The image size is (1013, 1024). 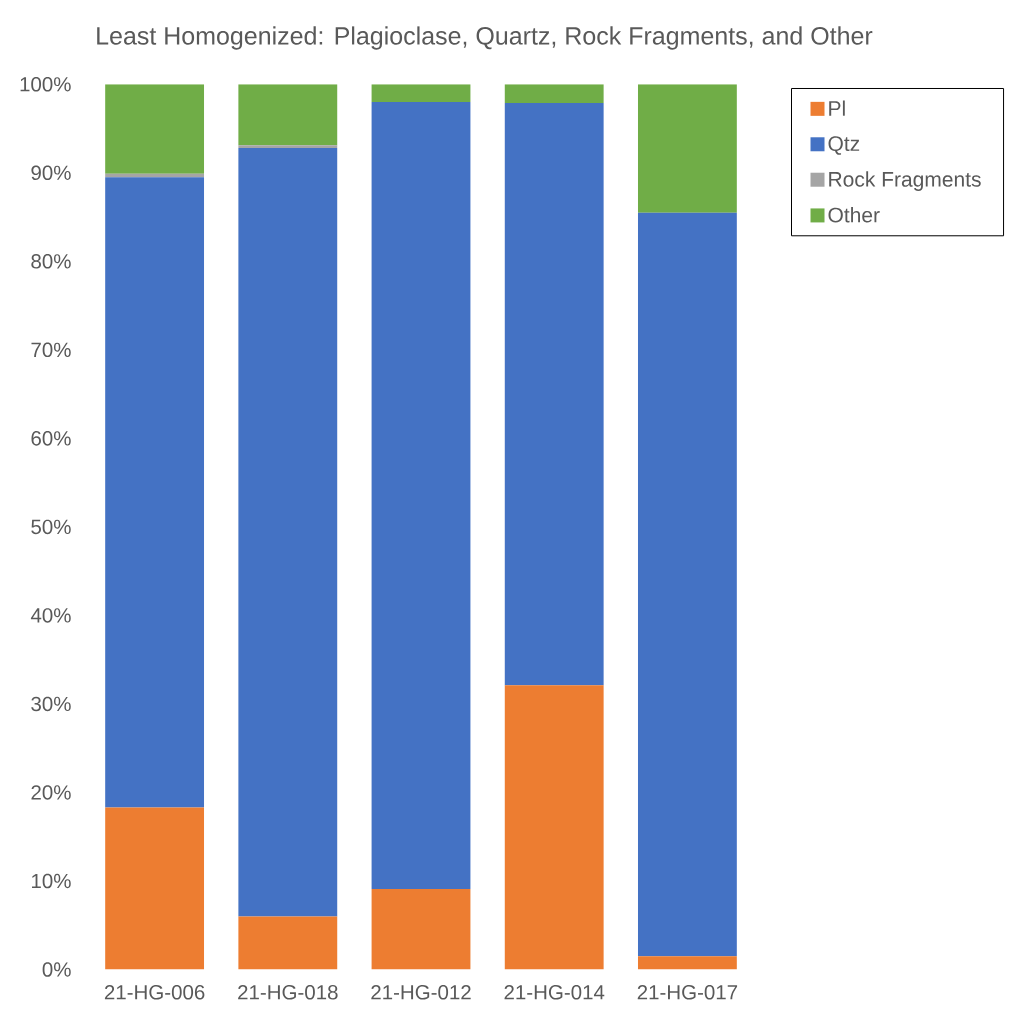 What do you see at coordinates (837, 108) in the screenshot?
I see `legend-label: Pl` at bounding box center [837, 108].